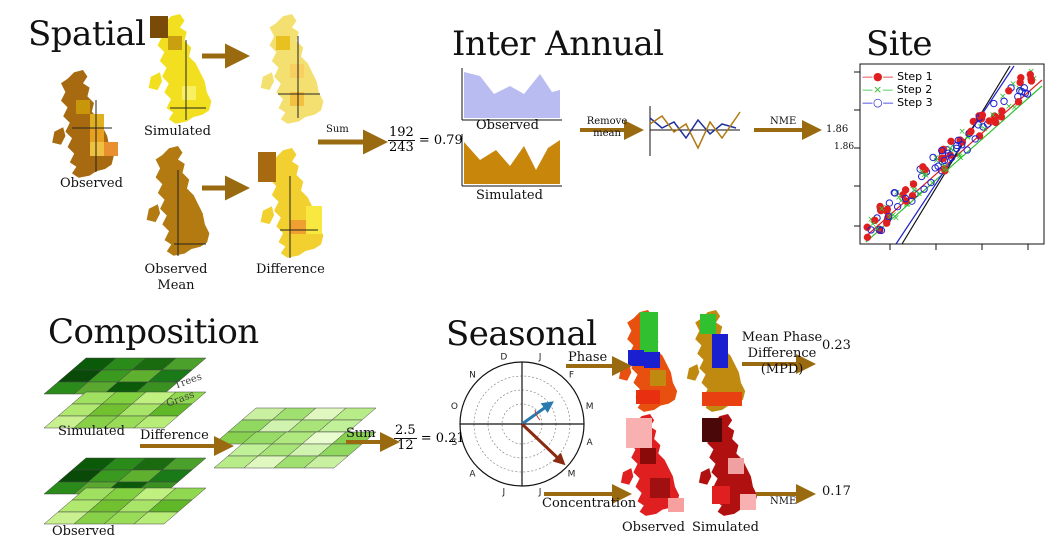  What do you see at coordinates (879, 89) in the screenshot?
I see `legend-marker-icon: —×—` at bounding box center [879, 89].